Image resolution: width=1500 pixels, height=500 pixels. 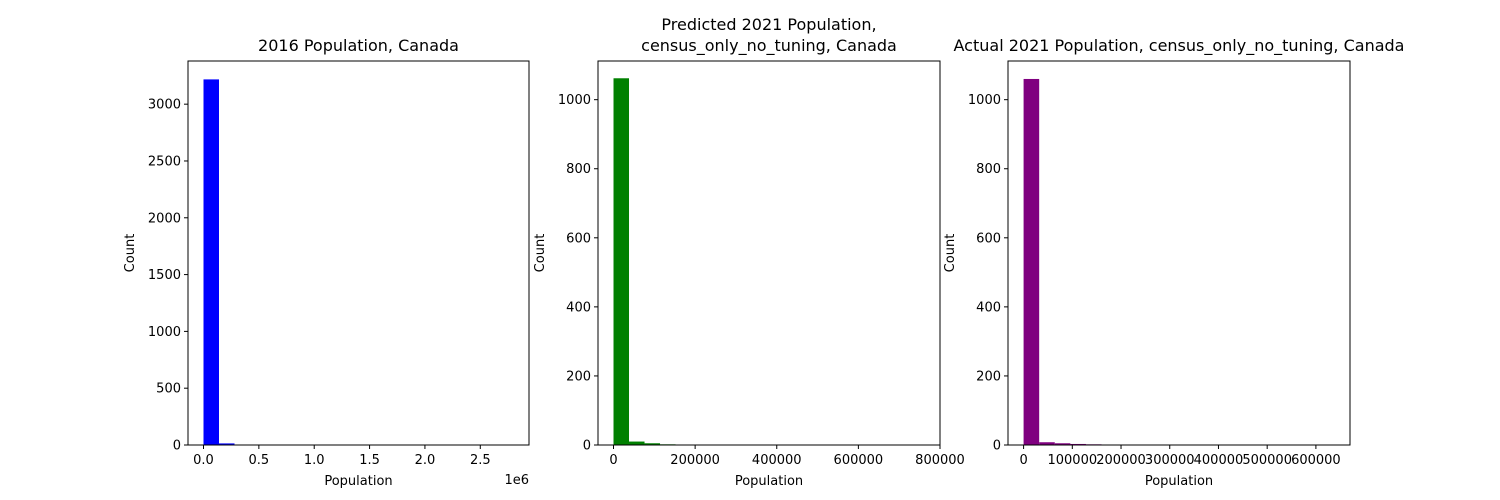 I want to click on chart-title: Predicted 2021 Population,, so click(x=768, y=24).